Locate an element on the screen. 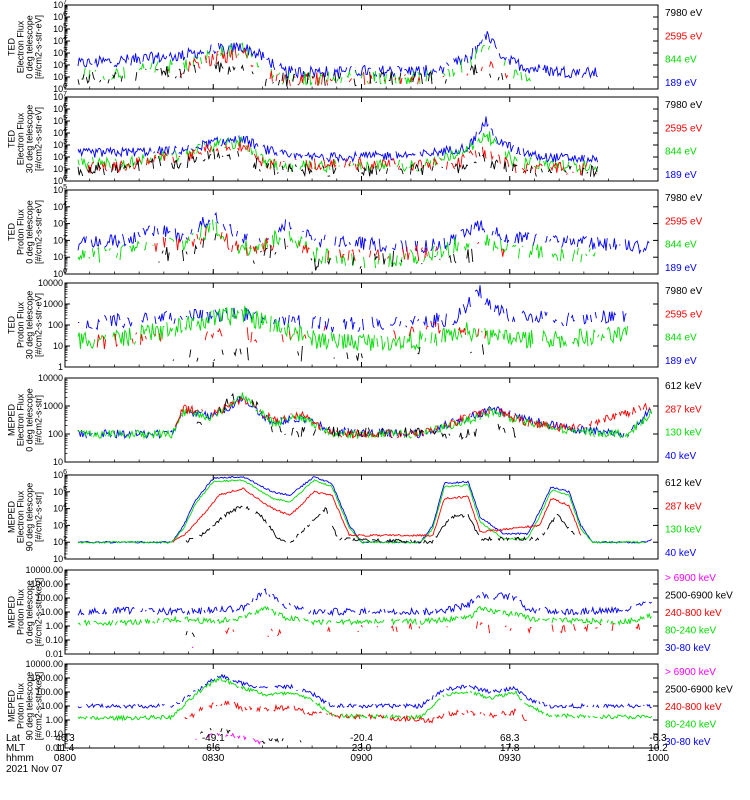 This screenshot has height=800, width=750. x-tick-label-mlt: 17.8 is located at coordinates (510, 748).